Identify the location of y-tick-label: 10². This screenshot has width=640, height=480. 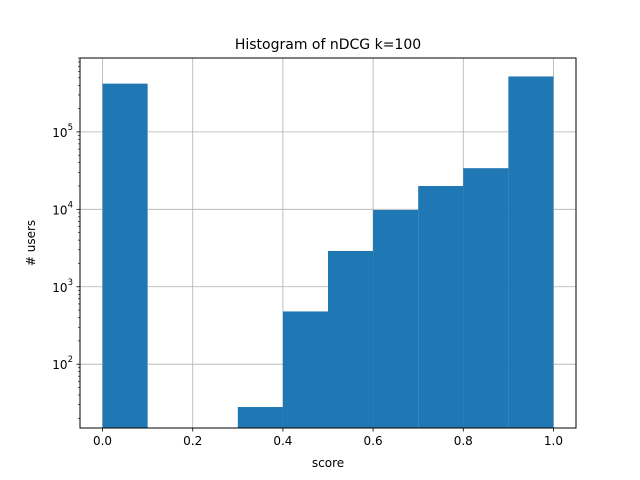
(62, 363).